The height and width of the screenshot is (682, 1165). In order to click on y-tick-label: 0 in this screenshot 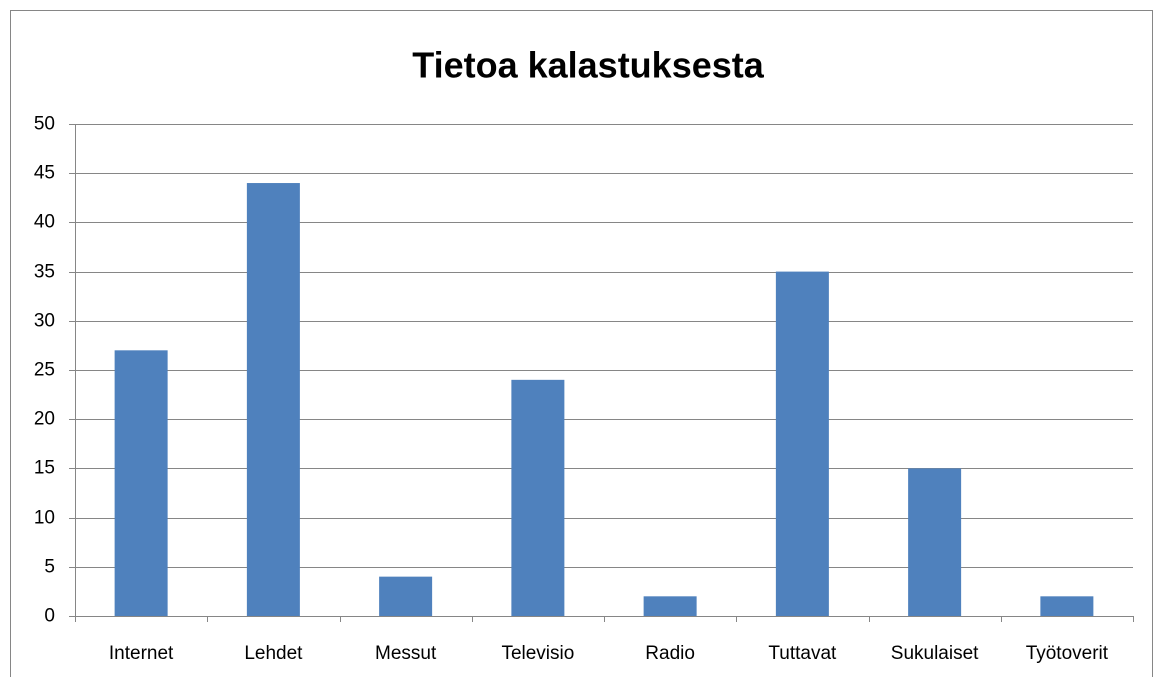, I will do `click(49, 616)`.